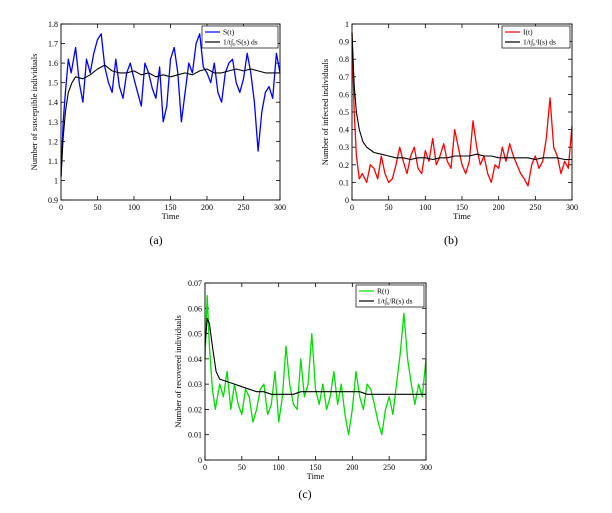 This screenshot has height=513, width=612. Describe the element at coordinates (344, 59) in the screenshot. I see `y-tick-label: 0.8` at that location.